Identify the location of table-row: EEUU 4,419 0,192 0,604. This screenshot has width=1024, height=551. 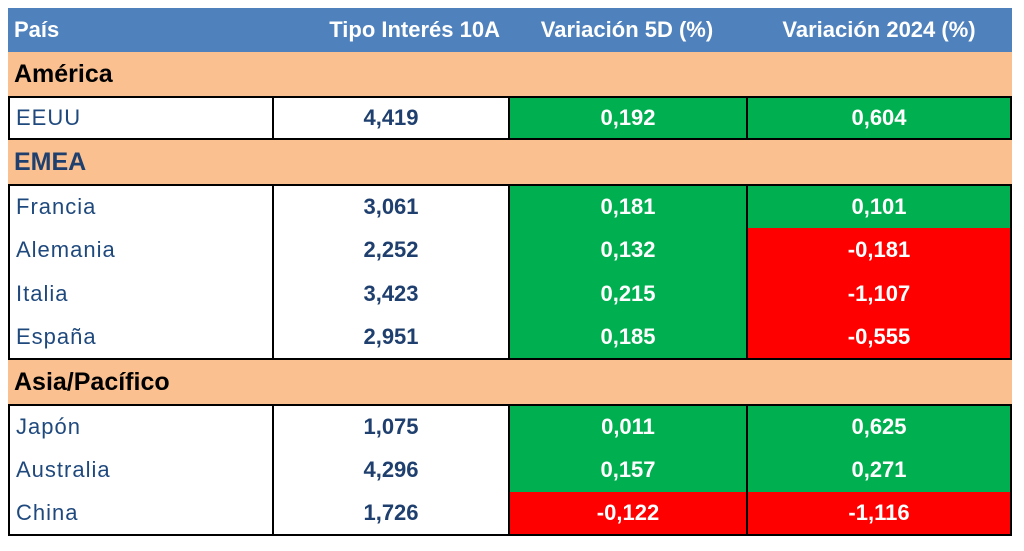
(510, 118).